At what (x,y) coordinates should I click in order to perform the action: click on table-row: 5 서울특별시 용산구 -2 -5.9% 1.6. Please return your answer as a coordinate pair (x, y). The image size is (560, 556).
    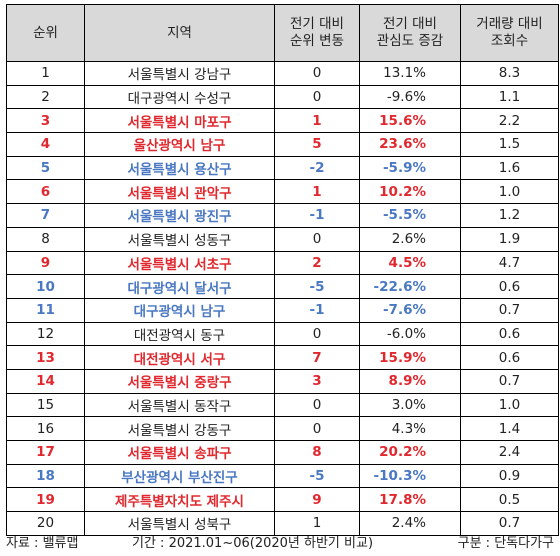
    Looking at the image, I should click on (282, 168).